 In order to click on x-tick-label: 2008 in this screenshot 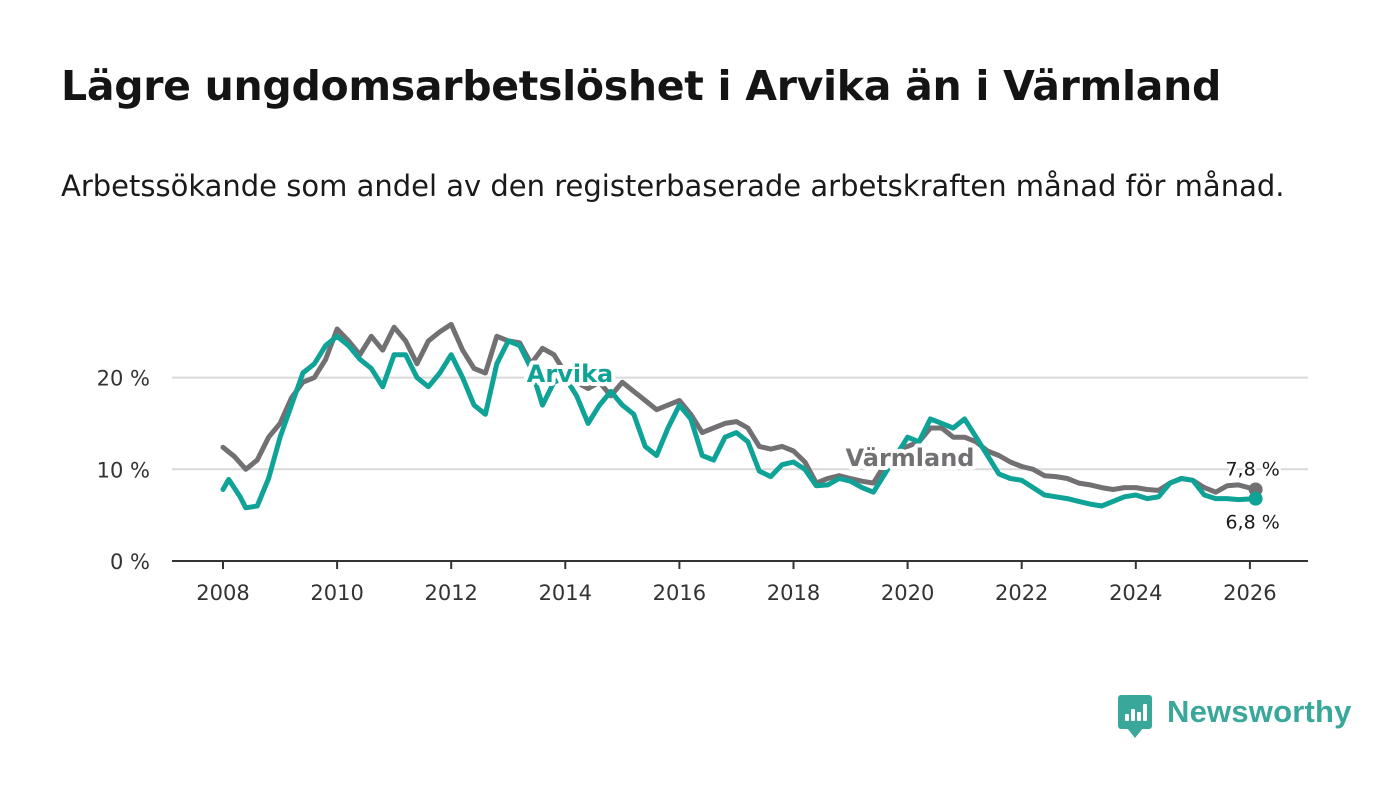, I will do `click(222, 593)`.